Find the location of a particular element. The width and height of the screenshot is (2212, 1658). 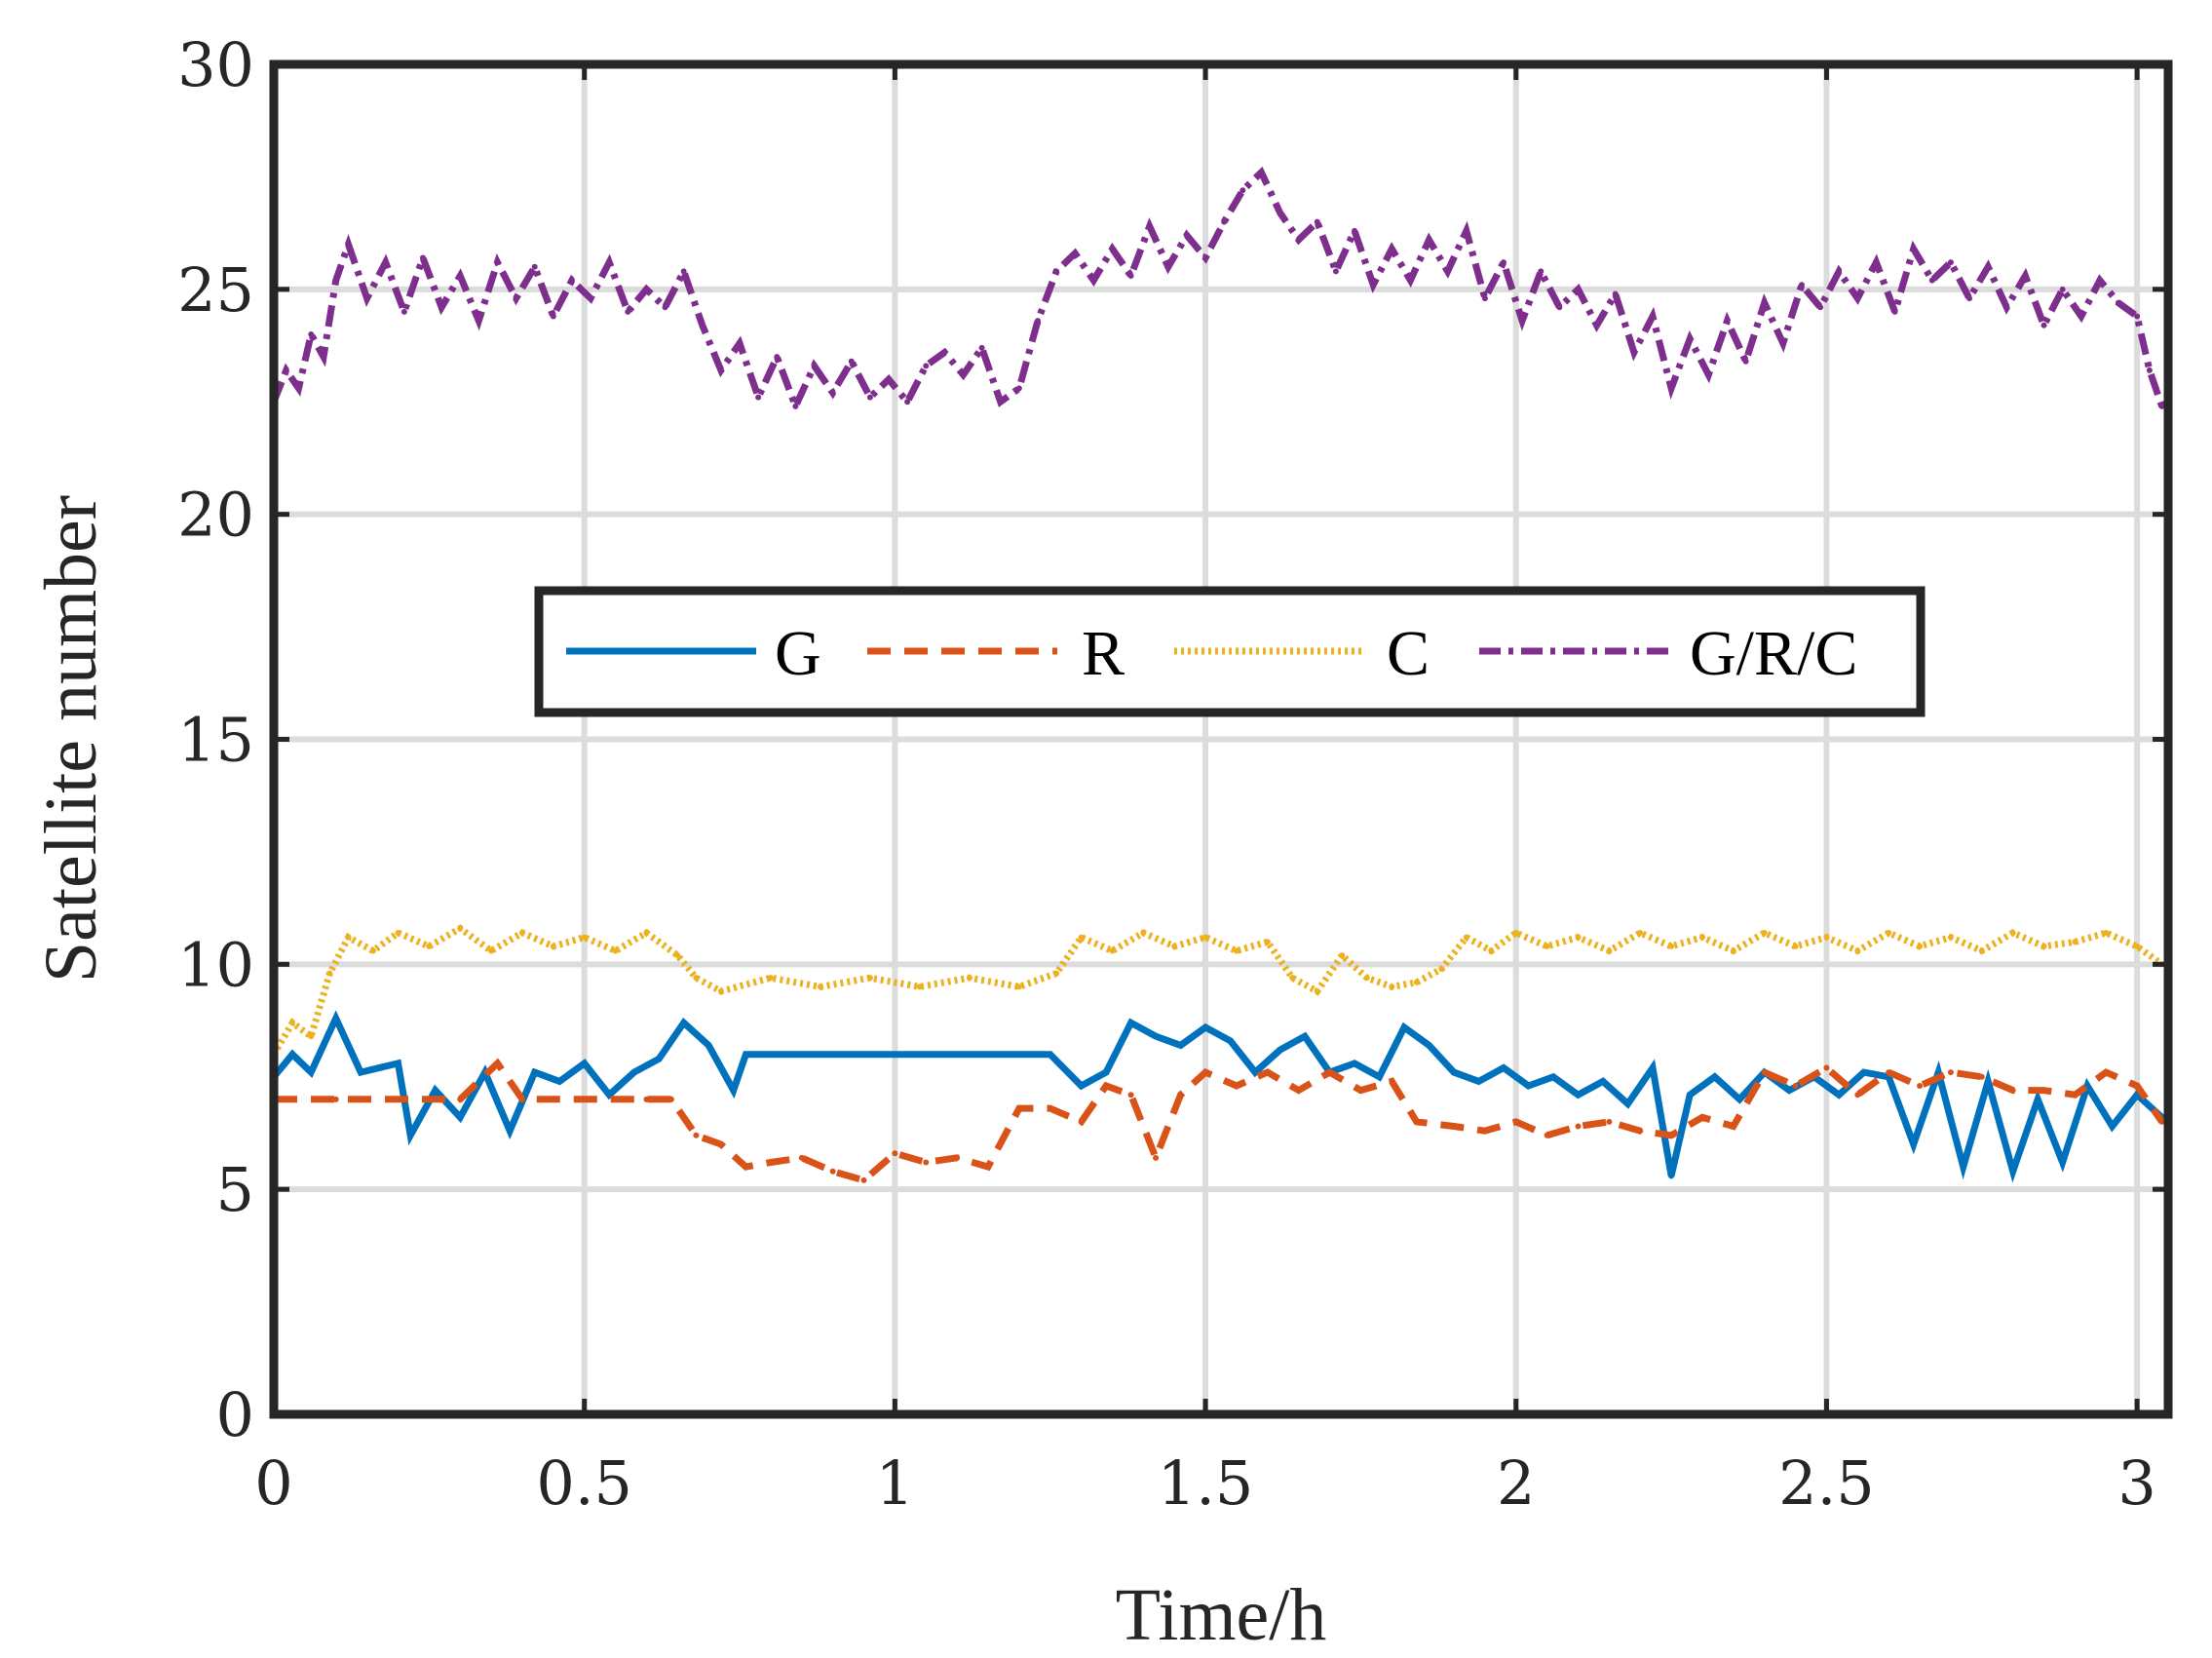

x-tick-label: 0 is located at coordinates (273, 1483).